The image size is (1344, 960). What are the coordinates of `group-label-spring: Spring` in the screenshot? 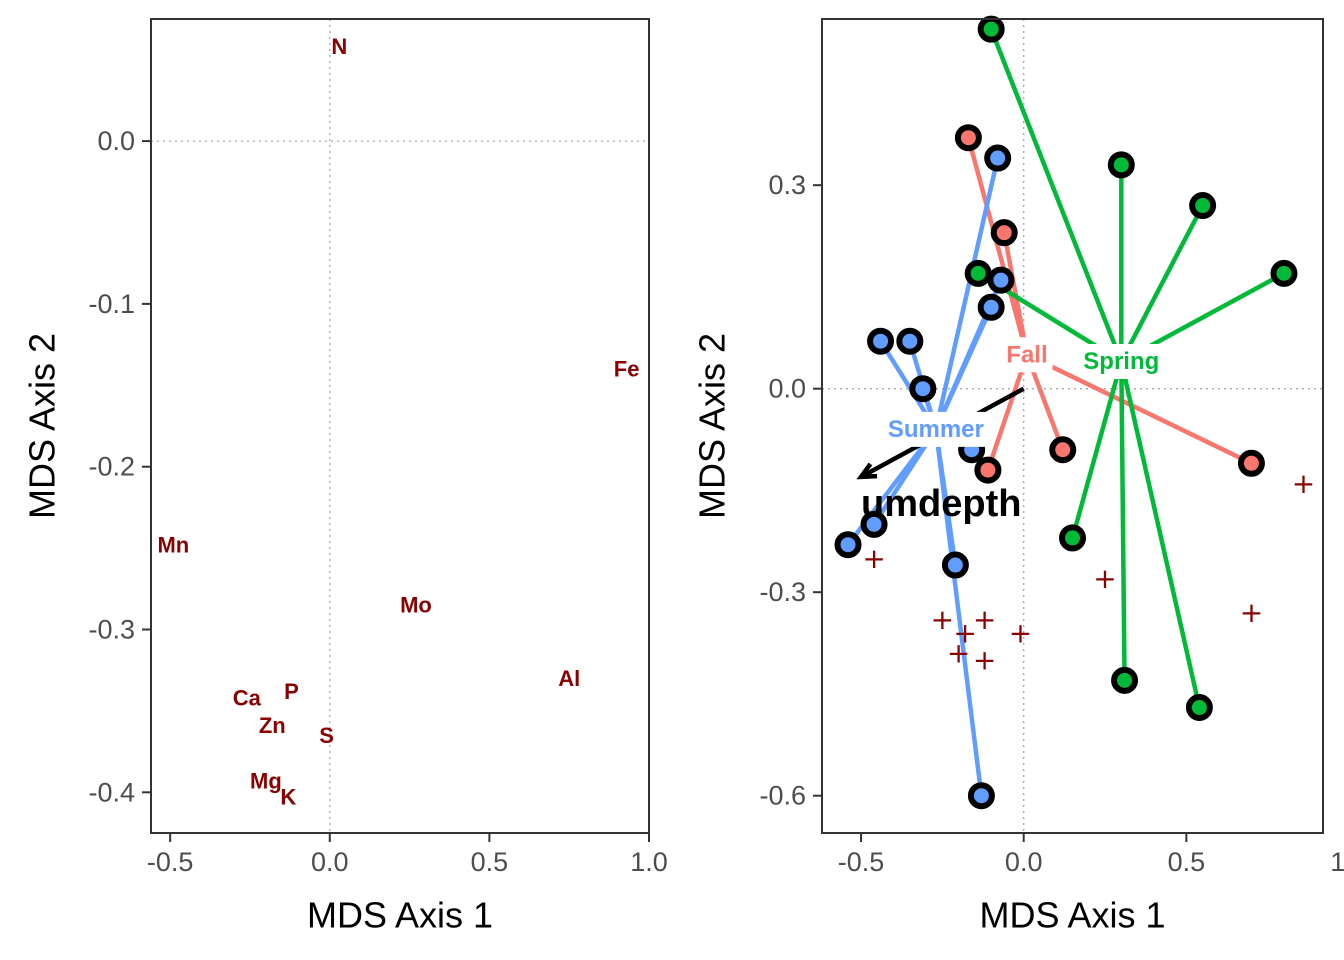 It's located at (1121, 362).